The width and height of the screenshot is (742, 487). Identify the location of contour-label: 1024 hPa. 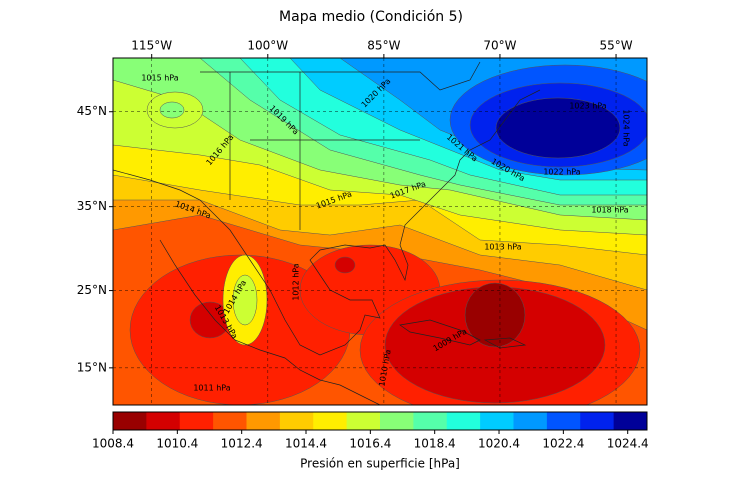
(626, 127).